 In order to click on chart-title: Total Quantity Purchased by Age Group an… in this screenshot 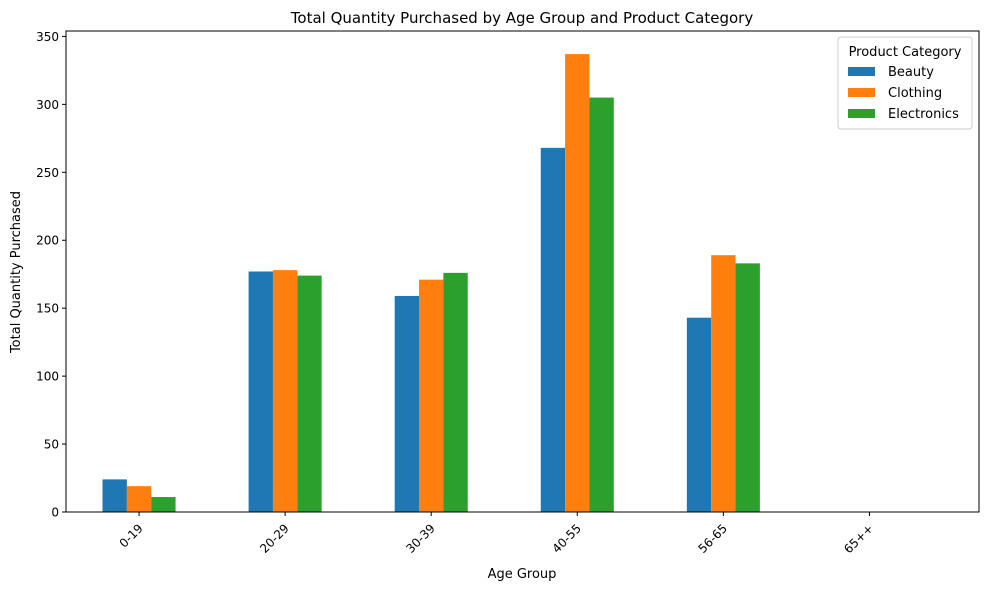, I will do `click(522, 18)`.